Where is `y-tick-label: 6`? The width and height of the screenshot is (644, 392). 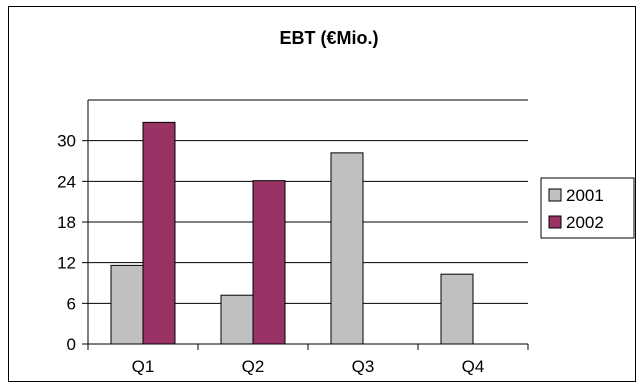
y-tick-label: 6 is located at coordinates (71, 303).